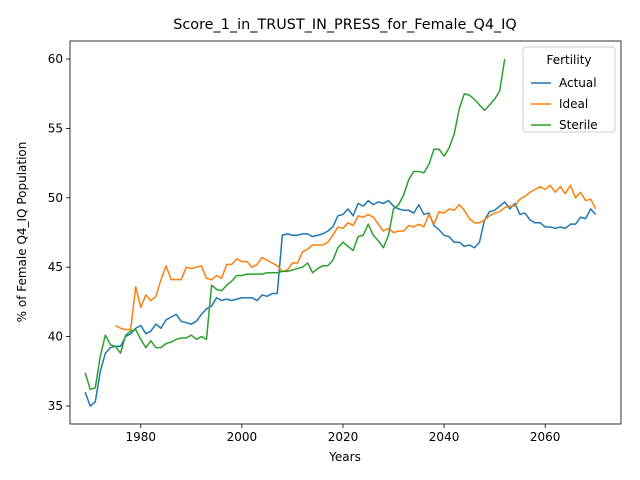  Describe the element at coordinates (55, 406) in the screenshot. I see `y-tick-label: 35` at that location.